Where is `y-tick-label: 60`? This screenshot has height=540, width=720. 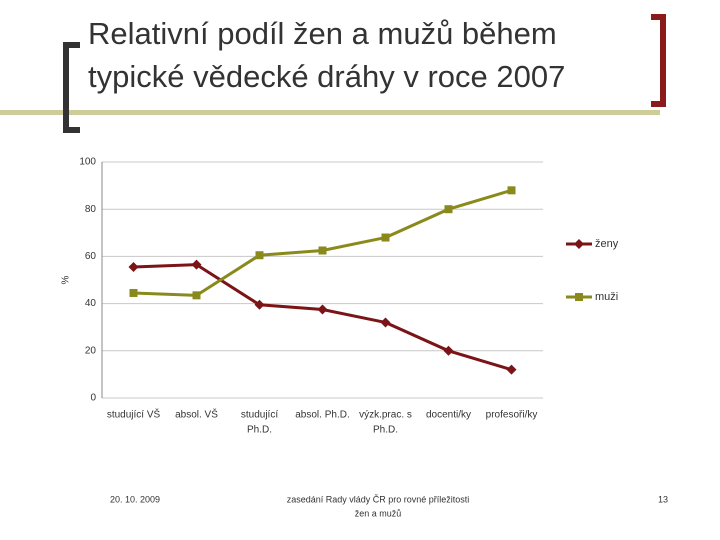 y-tick-label: 60 is located at coordinates (91, 256).